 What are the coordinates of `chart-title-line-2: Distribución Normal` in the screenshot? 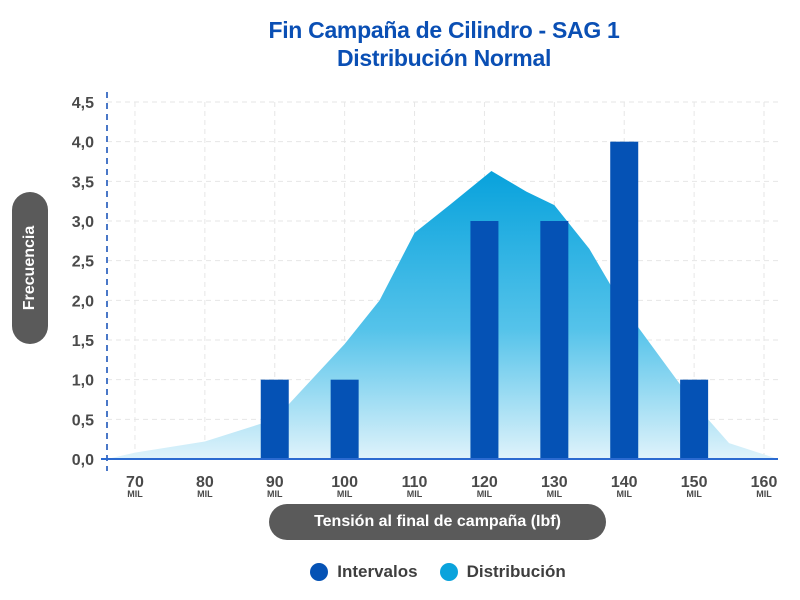 It's located at (444, 58).